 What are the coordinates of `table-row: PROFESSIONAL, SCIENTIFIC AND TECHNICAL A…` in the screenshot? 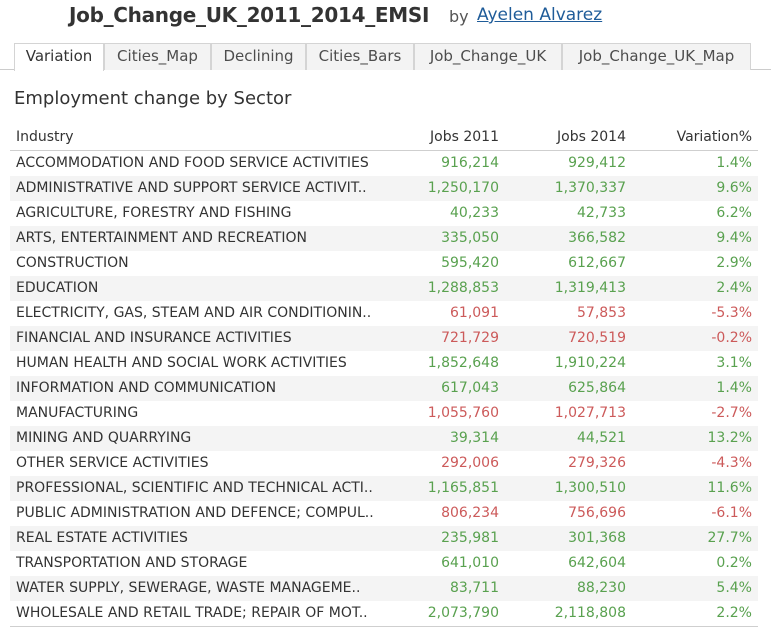 It's located at (384, 488).